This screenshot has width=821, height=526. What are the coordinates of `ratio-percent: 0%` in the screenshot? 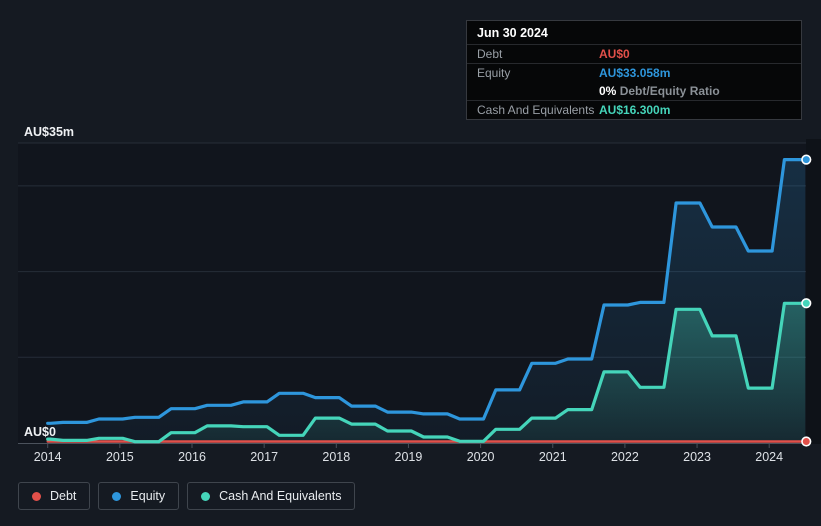 It's located at (608, 90).